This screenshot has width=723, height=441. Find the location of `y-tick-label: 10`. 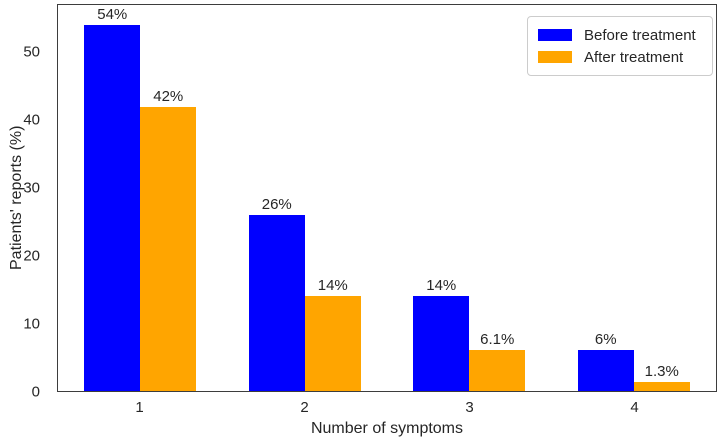

y-tick-label: 10 is located at coordinates (31, 324).